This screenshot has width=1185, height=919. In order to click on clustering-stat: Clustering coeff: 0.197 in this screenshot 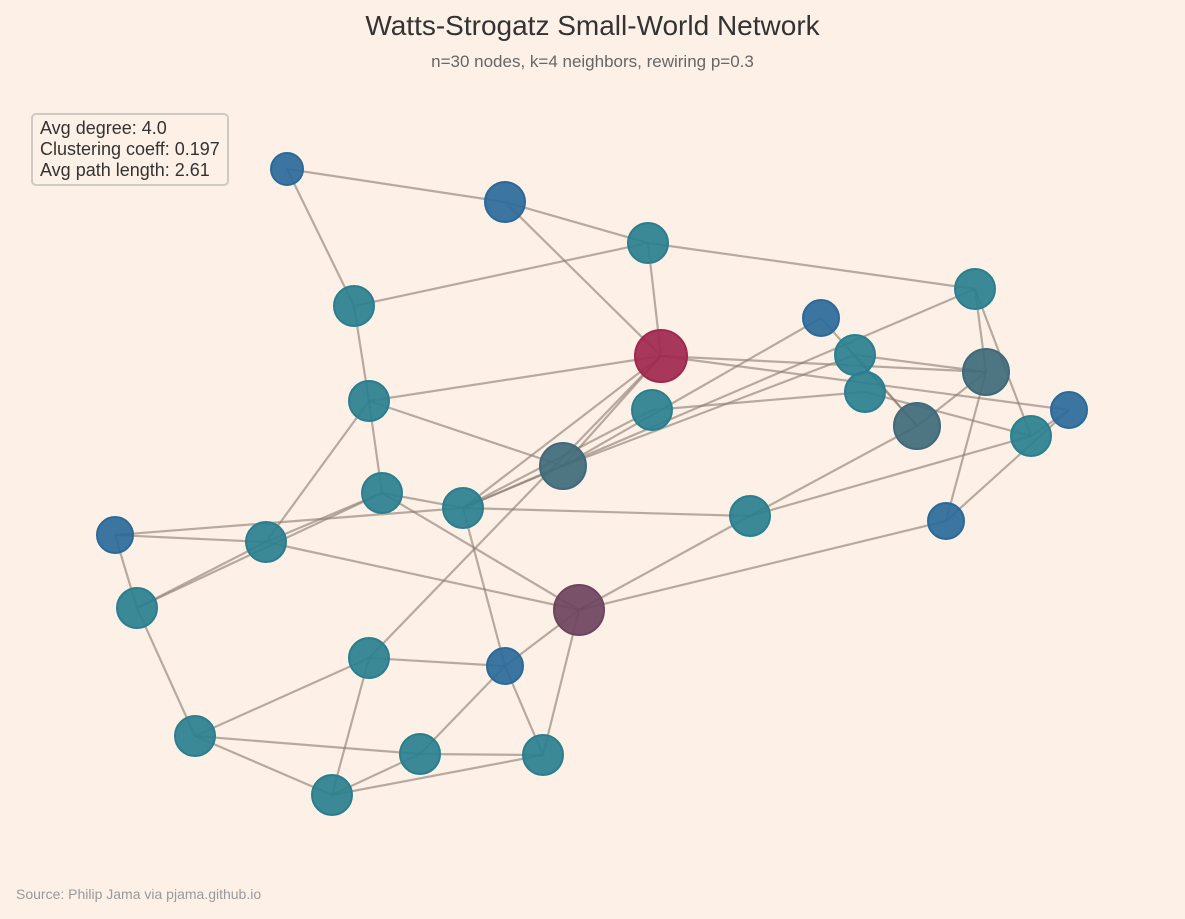, I will do `click(130, 149)`.